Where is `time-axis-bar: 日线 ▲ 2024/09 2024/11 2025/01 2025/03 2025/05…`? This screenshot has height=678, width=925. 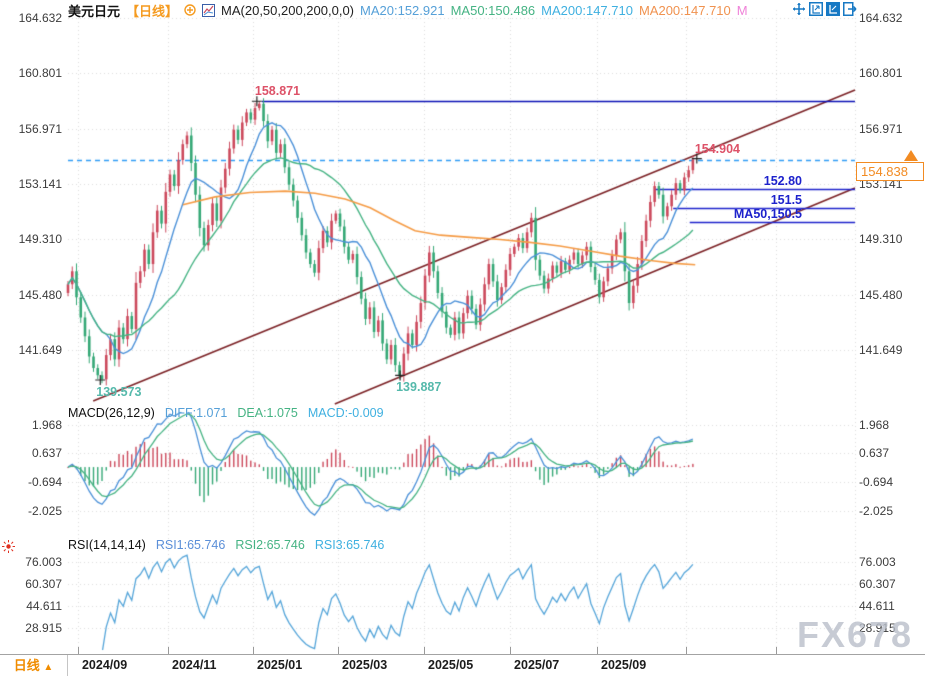
time-axis-bar: 日线 ▲ 2024/09 2024/11 2025/01 2025/03 2025/05… is located at coordinates (462, 665).